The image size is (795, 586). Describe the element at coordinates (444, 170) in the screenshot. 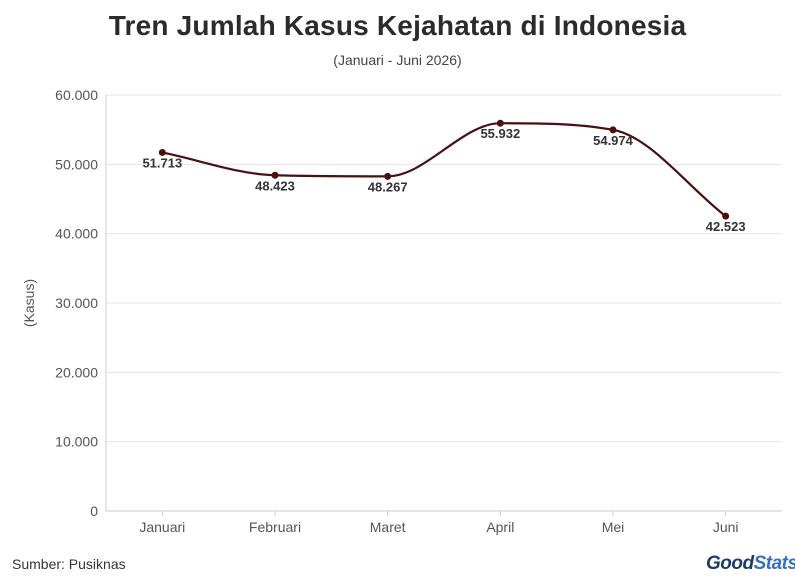

I see `series-line` at that location.